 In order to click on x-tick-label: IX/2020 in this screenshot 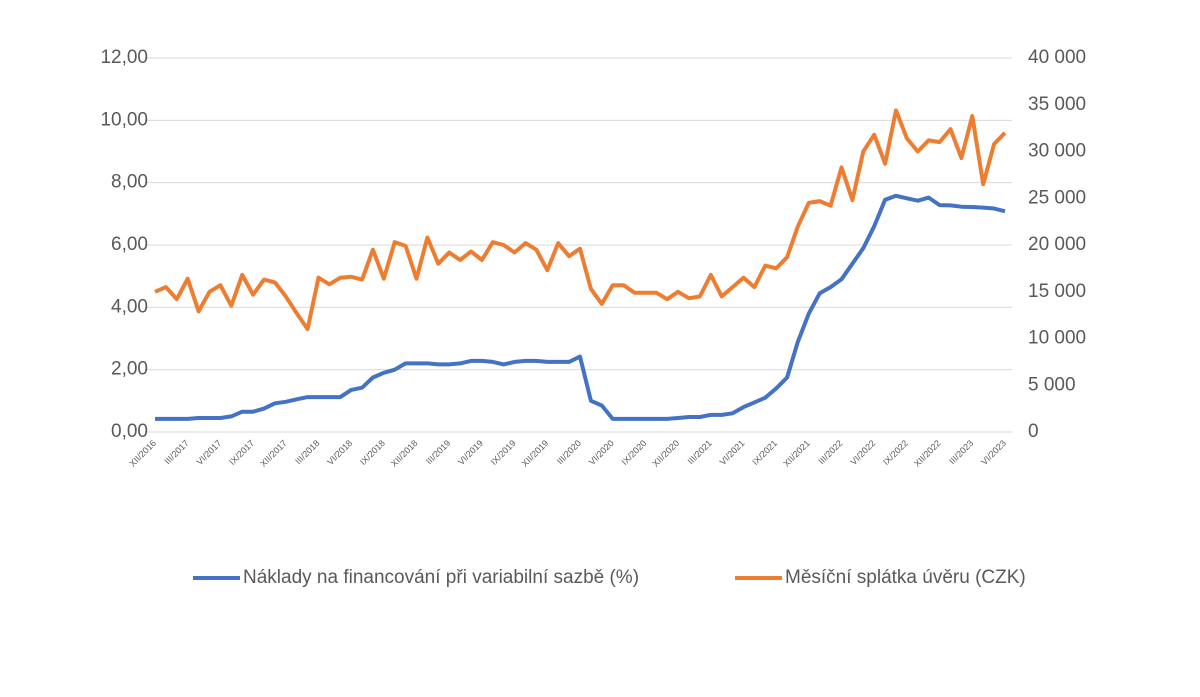, I will do `click(633, 452)`.